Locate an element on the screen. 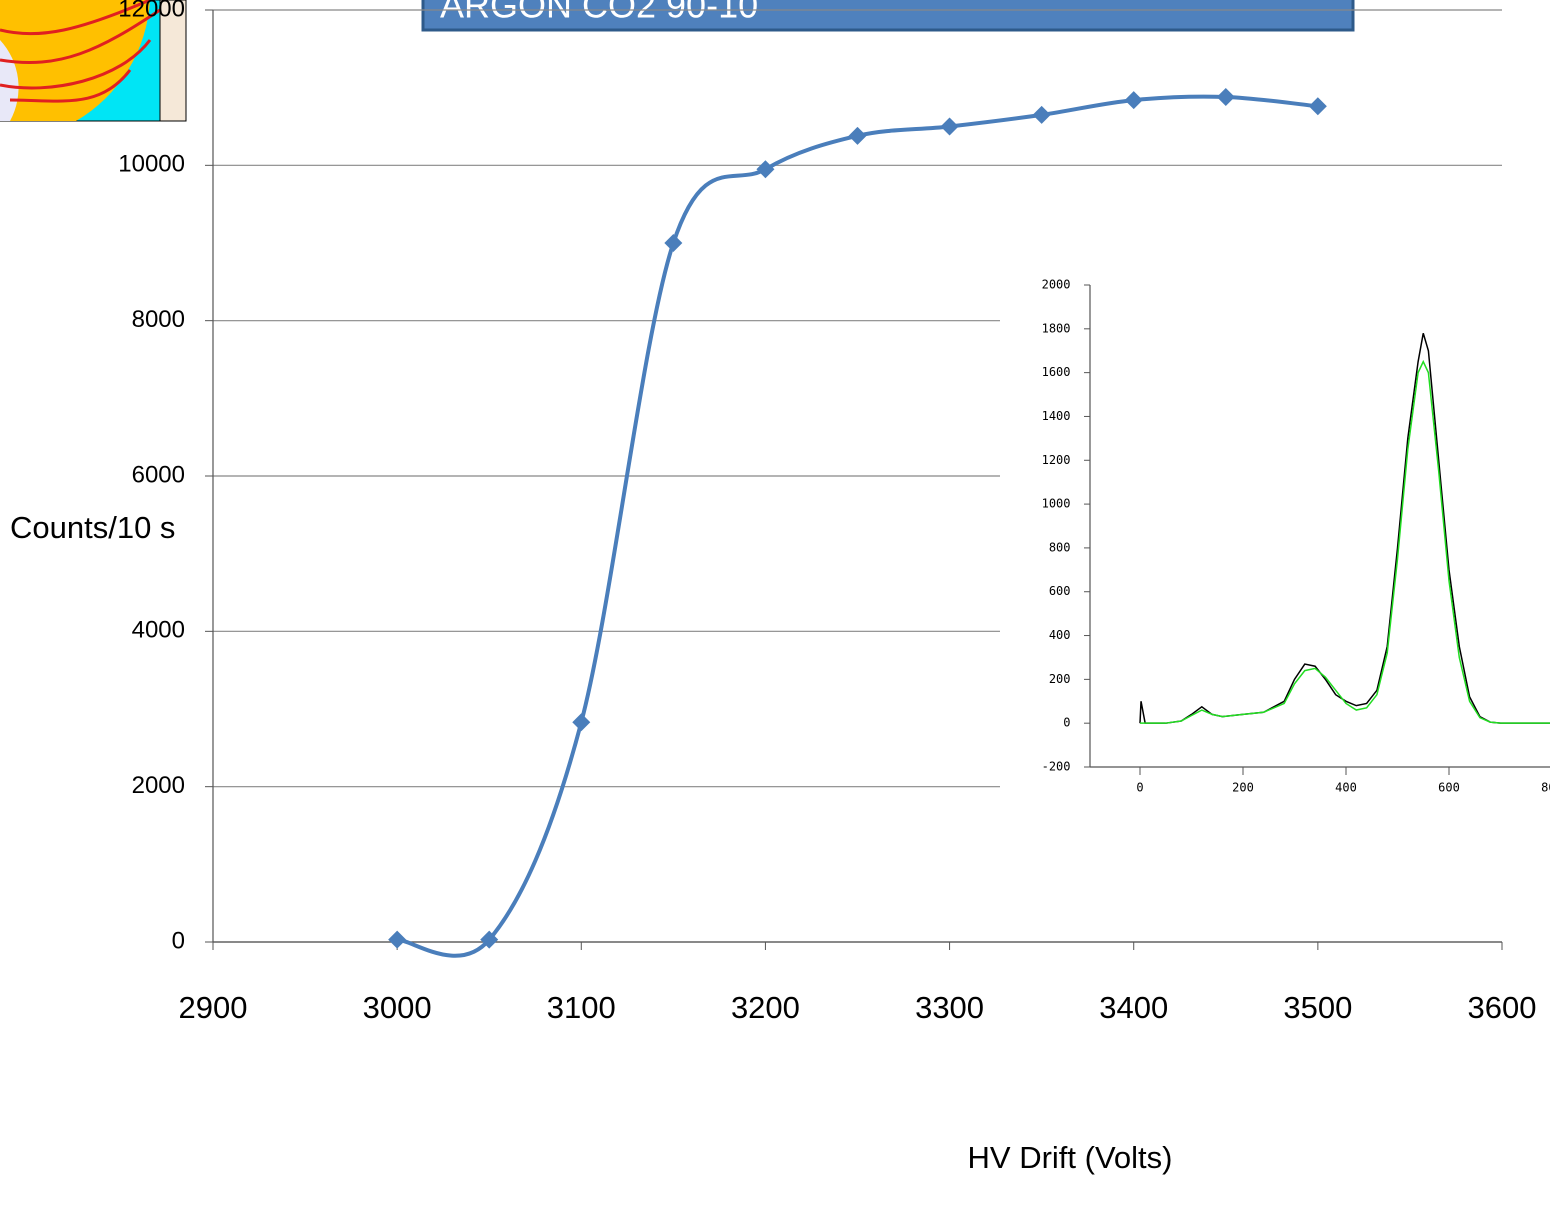  x-tick-label: 3500 is located at coordinates (1317, 1007).